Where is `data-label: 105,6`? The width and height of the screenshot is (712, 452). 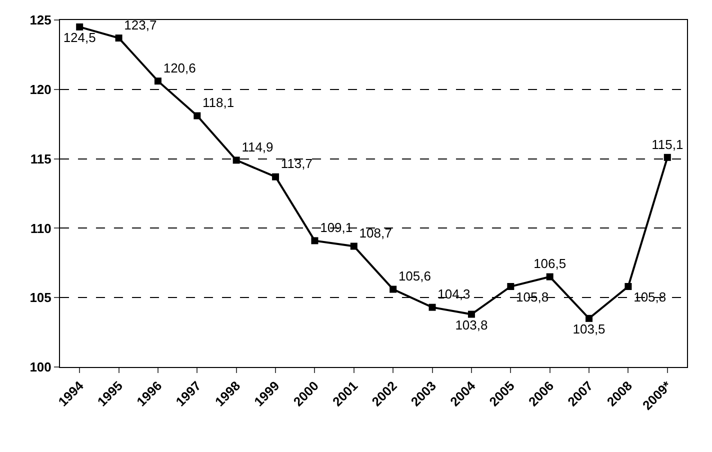 data-label: 105,6 is located at coordinates (415, 276).